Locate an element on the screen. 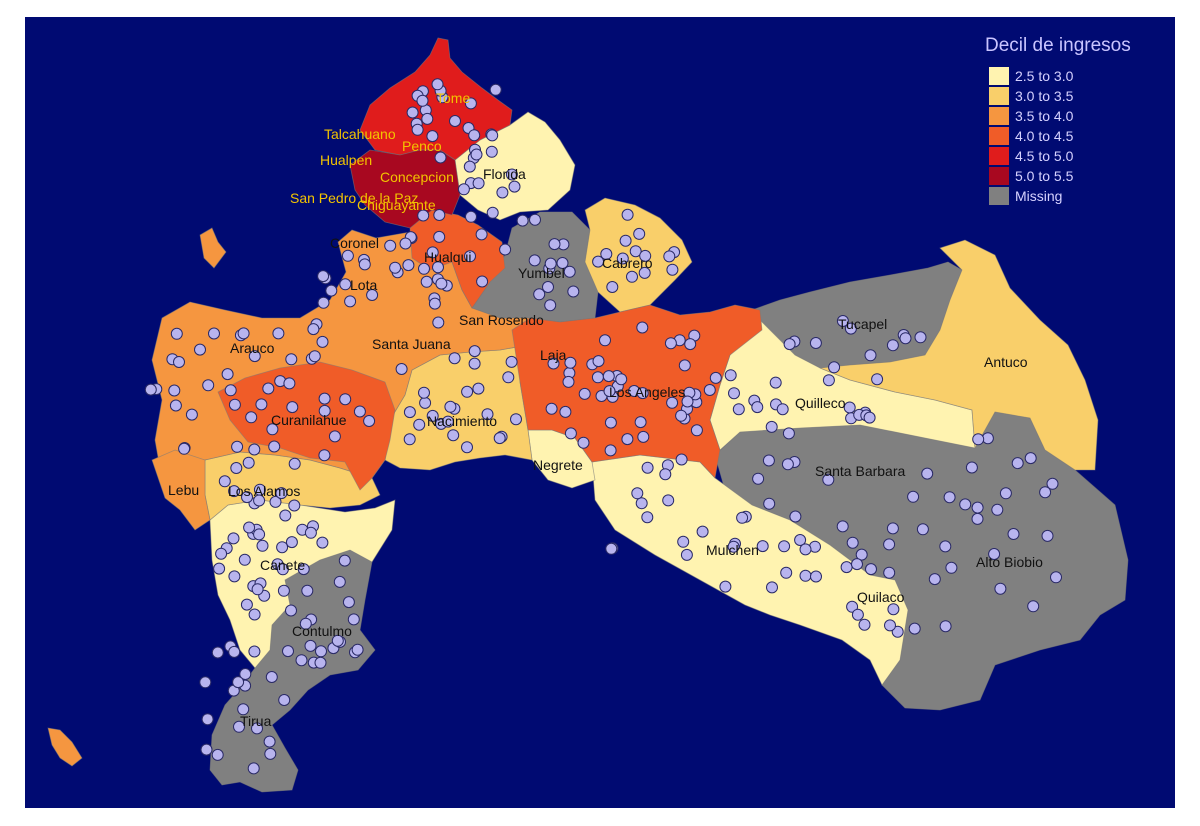 This screenshot has width=1200, height=826. commune-label-antuco: Antuco is located at coordinates (1006, 362).